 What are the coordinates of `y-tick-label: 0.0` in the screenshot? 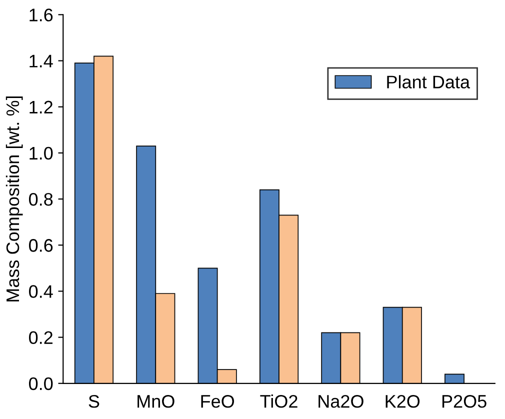 It's located at (41, 383).